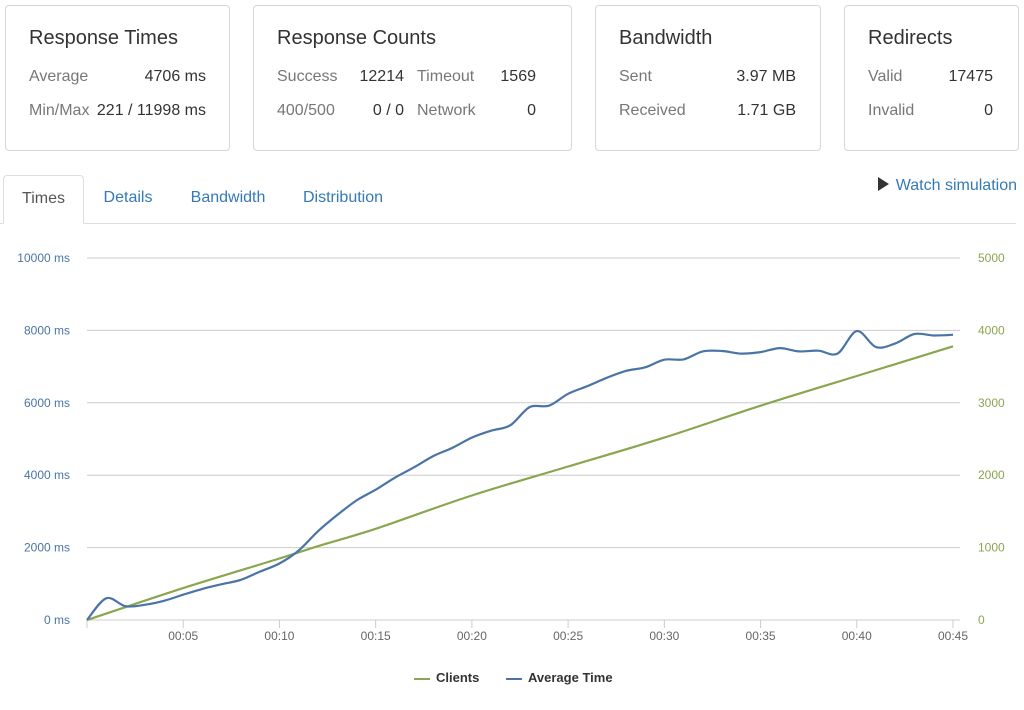  I want to click on left-axis-tick-label: 6000 ms, so click(47, 403).